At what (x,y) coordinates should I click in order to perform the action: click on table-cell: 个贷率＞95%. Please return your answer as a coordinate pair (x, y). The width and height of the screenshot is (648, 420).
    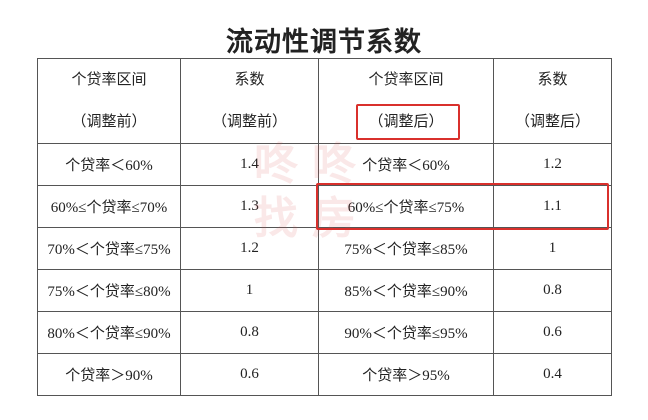
    Looking at the image, I should click on (406, 374).